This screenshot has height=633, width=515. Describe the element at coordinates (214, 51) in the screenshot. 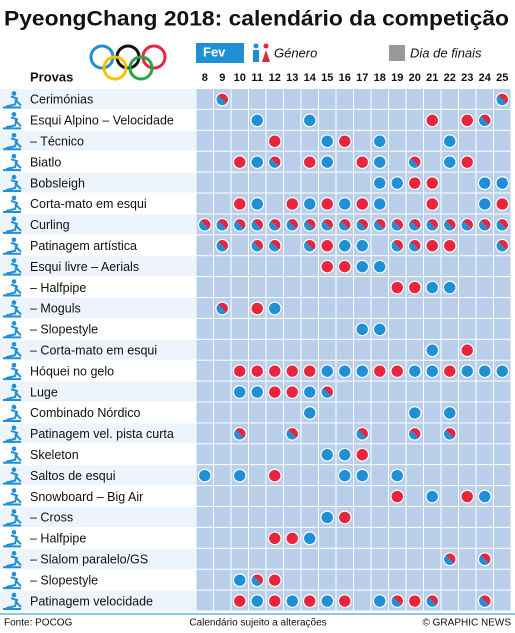

I see `month: Fev` at that location.